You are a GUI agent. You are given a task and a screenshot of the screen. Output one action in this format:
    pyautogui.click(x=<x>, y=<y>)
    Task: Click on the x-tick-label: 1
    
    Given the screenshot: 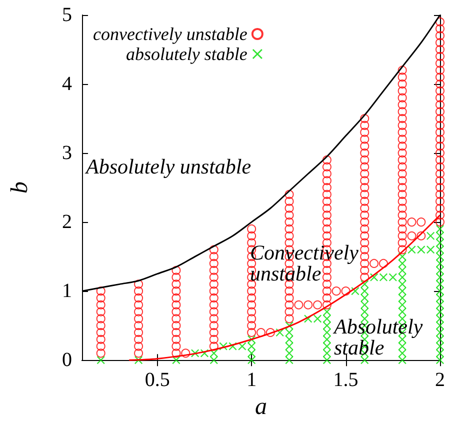 What is the action you would take?
    pyautogui.click(x=251, y=380)
    